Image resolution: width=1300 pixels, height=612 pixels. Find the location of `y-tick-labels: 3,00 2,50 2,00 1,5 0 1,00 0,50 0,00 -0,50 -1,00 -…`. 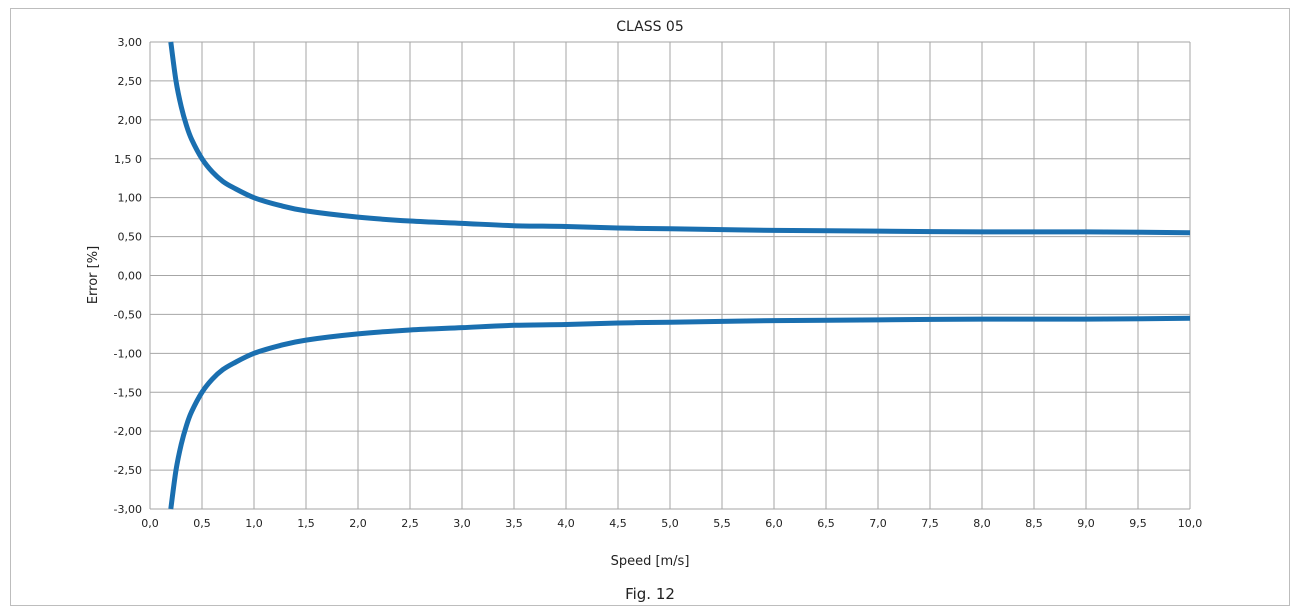

y-tick-labels: 3,00 2,50 2,00 1,5 0 1,00 0,50 0,00 -0,50 -1,00 -… is located at coordinates (128, 276).